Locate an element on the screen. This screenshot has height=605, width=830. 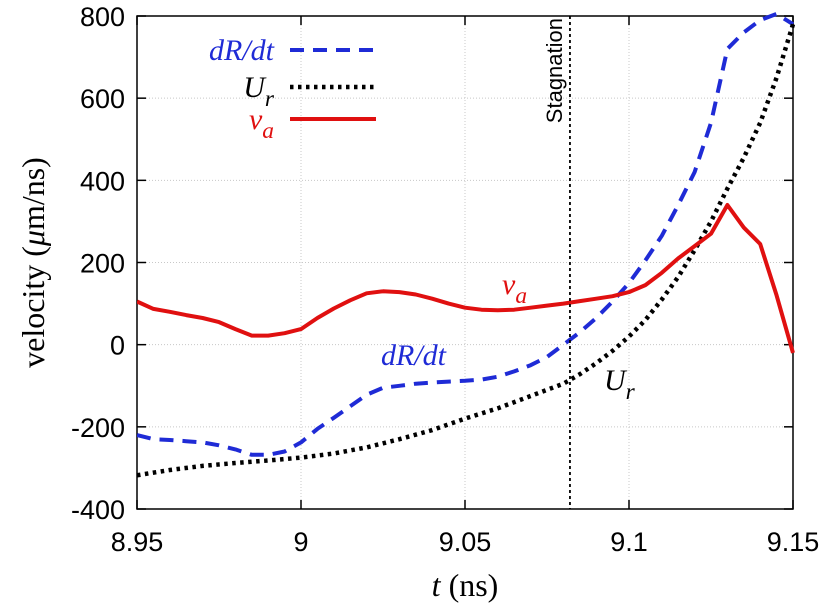
x-tick-label: 9.15 is located at coordinates (793, 542).